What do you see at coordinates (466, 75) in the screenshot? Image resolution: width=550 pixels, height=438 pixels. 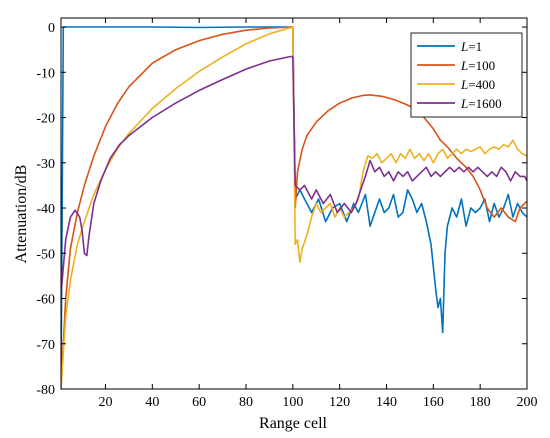 I see `legend: L=1 L=100 L=400 L=1600` at bounding box center [466, 75].